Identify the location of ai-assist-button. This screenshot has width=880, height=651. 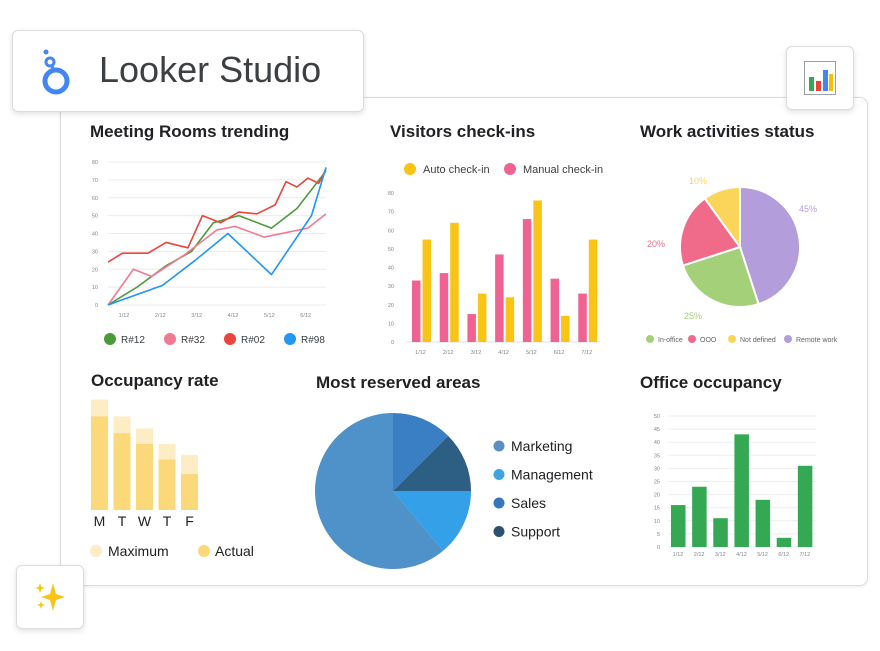
(50, 597).